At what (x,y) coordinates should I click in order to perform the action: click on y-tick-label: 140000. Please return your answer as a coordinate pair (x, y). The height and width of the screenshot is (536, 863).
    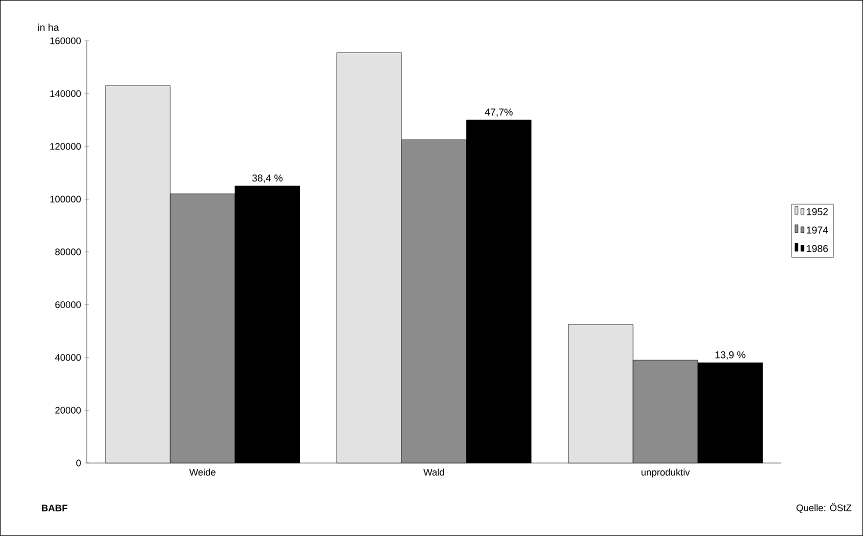
    Looking at the image, I should click on (65, 94).